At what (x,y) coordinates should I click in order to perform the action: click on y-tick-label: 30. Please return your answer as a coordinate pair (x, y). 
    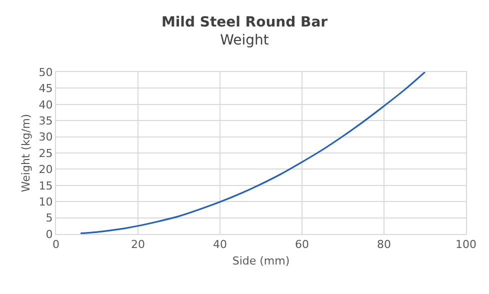
    Looking at the image, I should click on (45, 137).